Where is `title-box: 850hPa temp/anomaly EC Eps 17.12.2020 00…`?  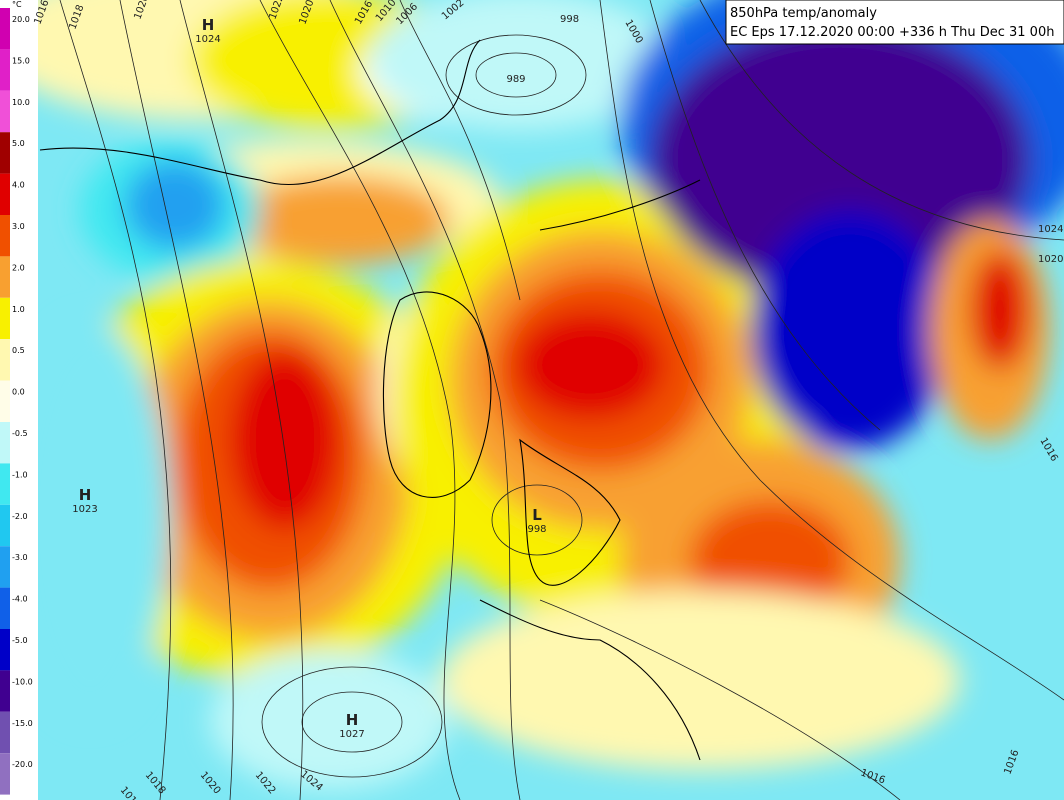 title-box: 850hPa temp/anomaly EC Eps 17.12.2020 00… is located at coordinates (894, 22).